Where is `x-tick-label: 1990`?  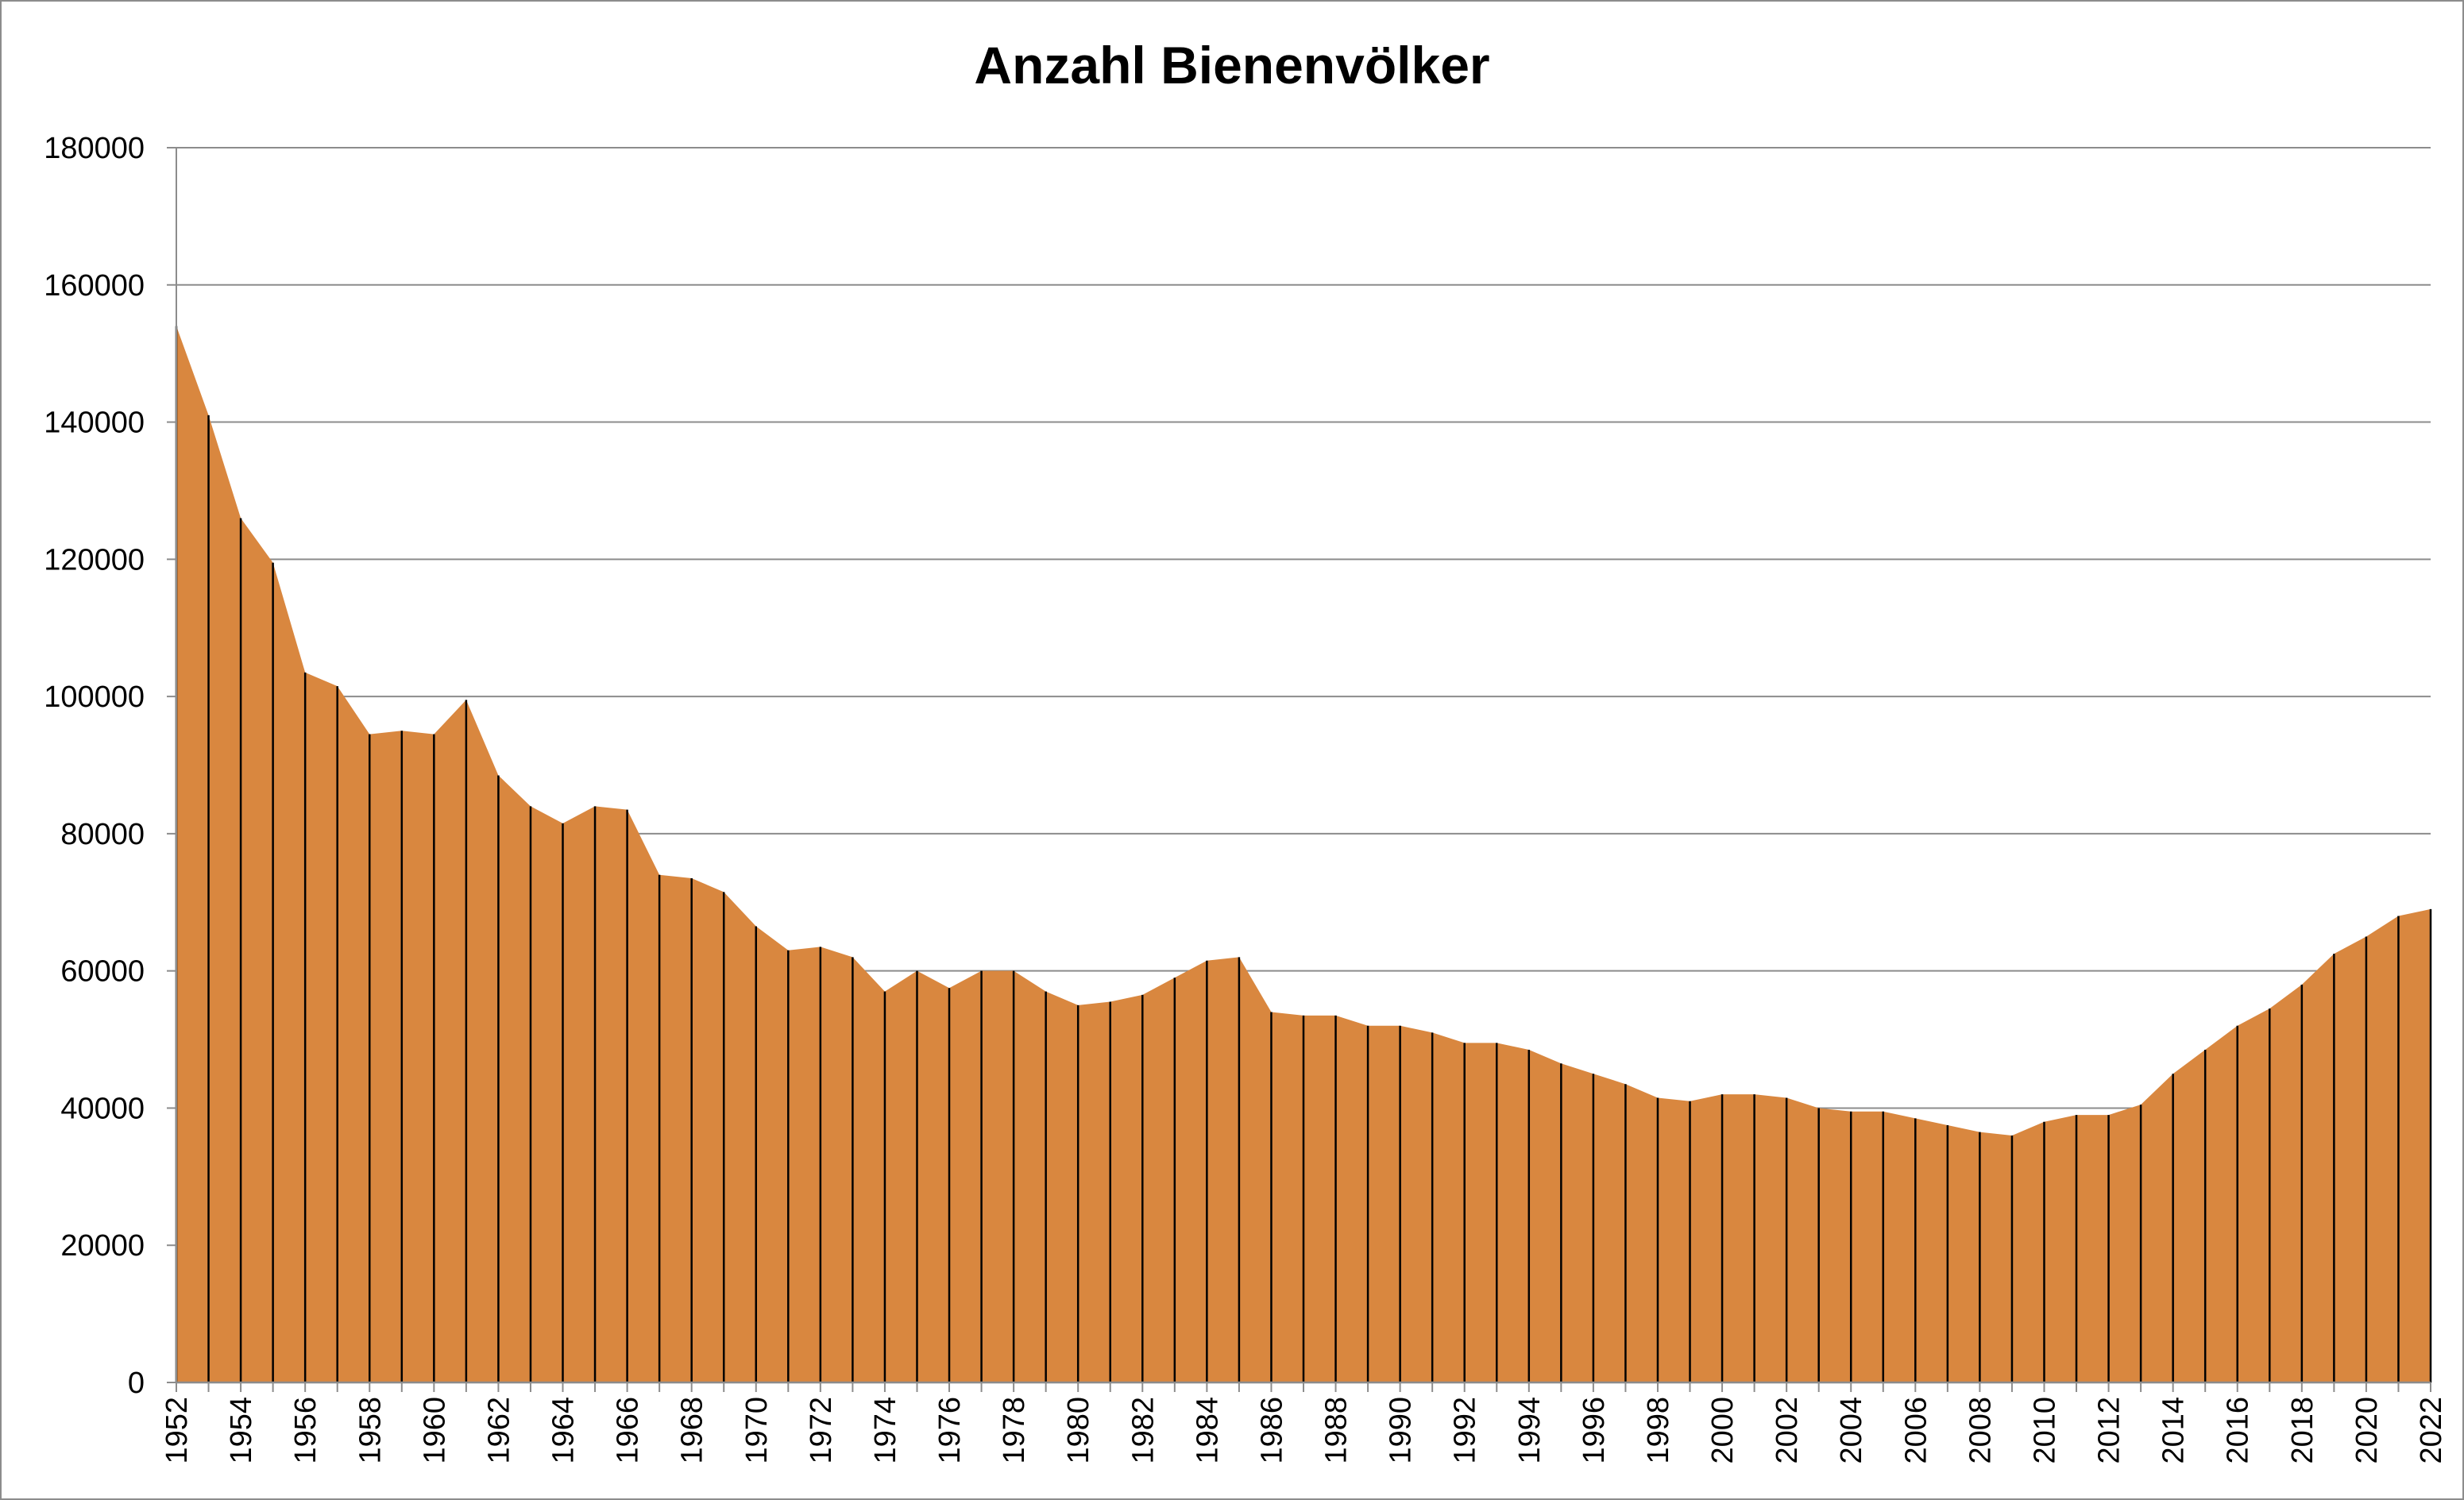
x-tick-label: 1990 is located at coordinates (1401, 1431).